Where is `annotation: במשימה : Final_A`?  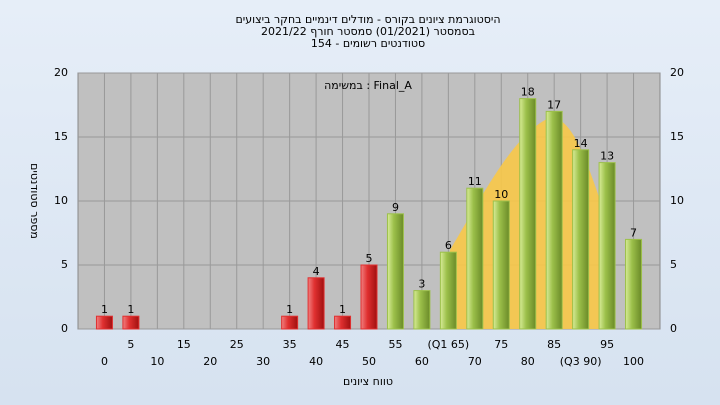 annotation: במשימה : Final_A is located at coordinates (368, 85).